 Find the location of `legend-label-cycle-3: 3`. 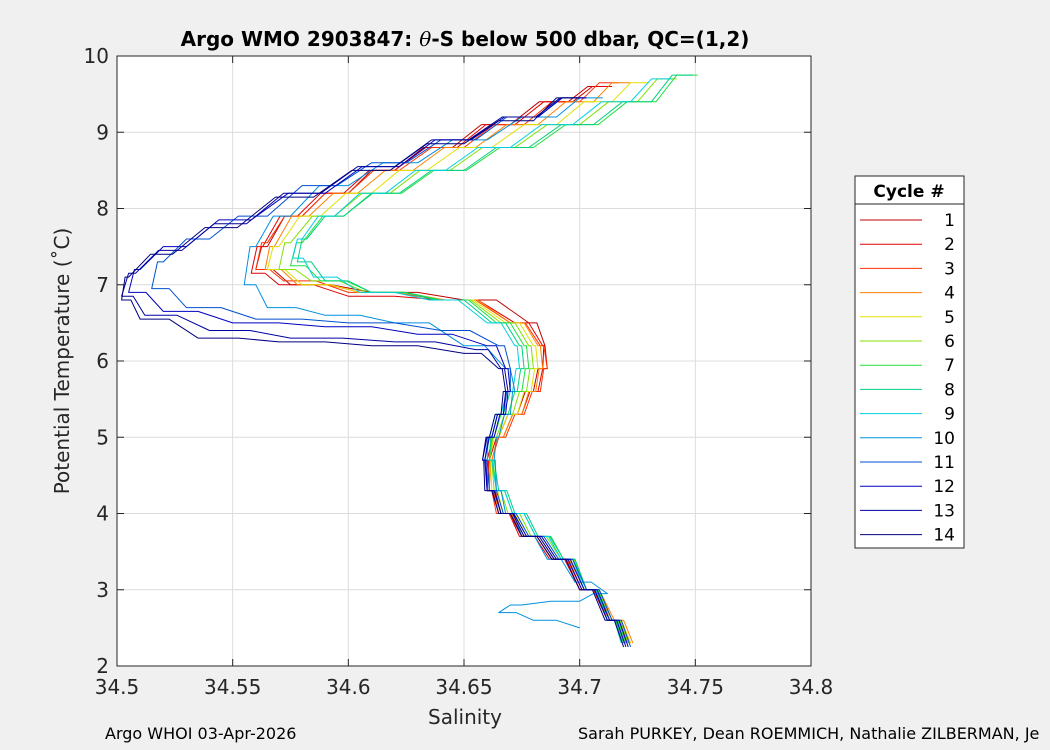

legend-label-cycle-3: 3 is located at coordinates (949, 269).